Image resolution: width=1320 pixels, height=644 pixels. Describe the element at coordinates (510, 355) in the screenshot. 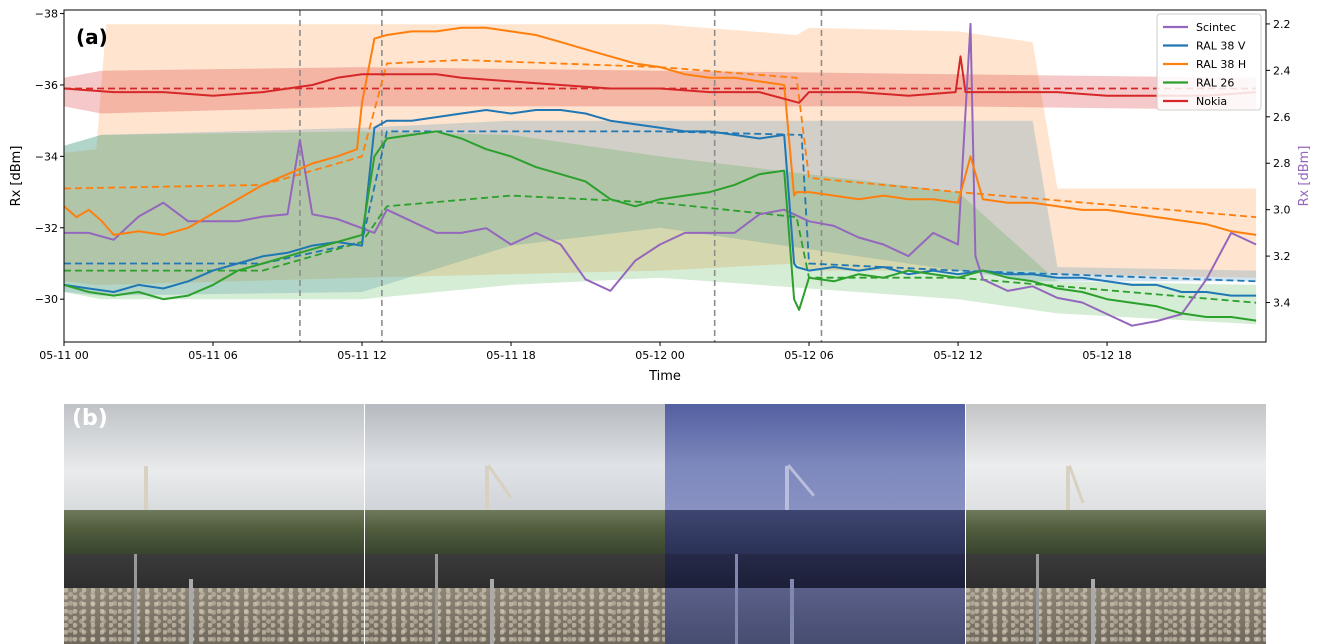

I see `x-tick-label: 05-11 18` at that location.